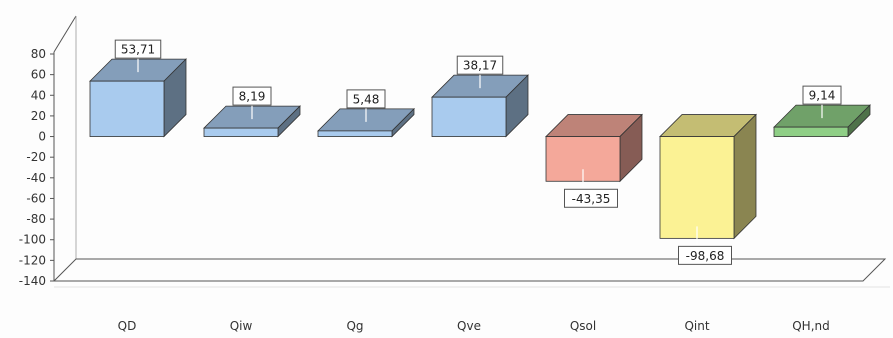 This screenshot has width=893, height=338. What do you see at coordinates (696, 326) in the screenshot?
I see `x-category-label: Qint` at bounding box center [696, 326].